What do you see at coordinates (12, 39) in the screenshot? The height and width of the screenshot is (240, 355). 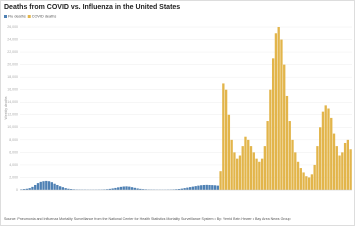 I see `y-tick-label: 24,000` at bounding box center [12, 39].